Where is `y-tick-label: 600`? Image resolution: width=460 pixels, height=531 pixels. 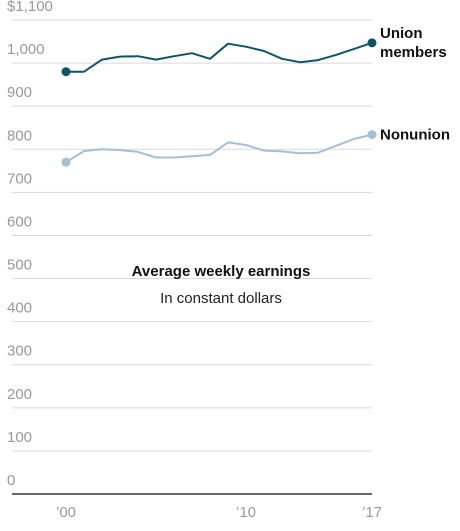 y-tick-label: 600 is located at coordinates (19, 221).